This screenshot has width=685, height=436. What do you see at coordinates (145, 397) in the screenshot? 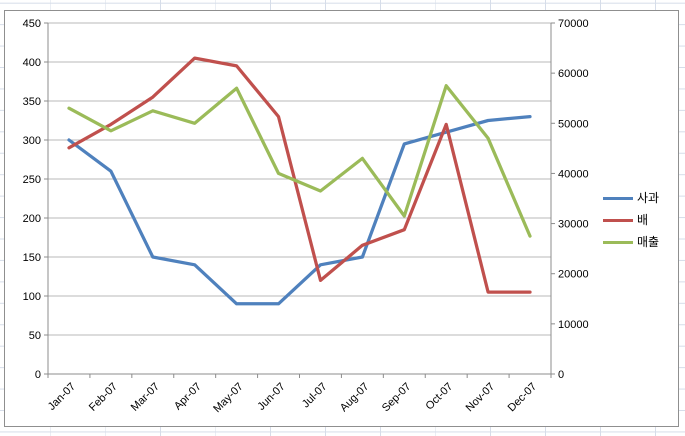
I see `x-axis-label: Mar-07` at bounding box center [145, 397].